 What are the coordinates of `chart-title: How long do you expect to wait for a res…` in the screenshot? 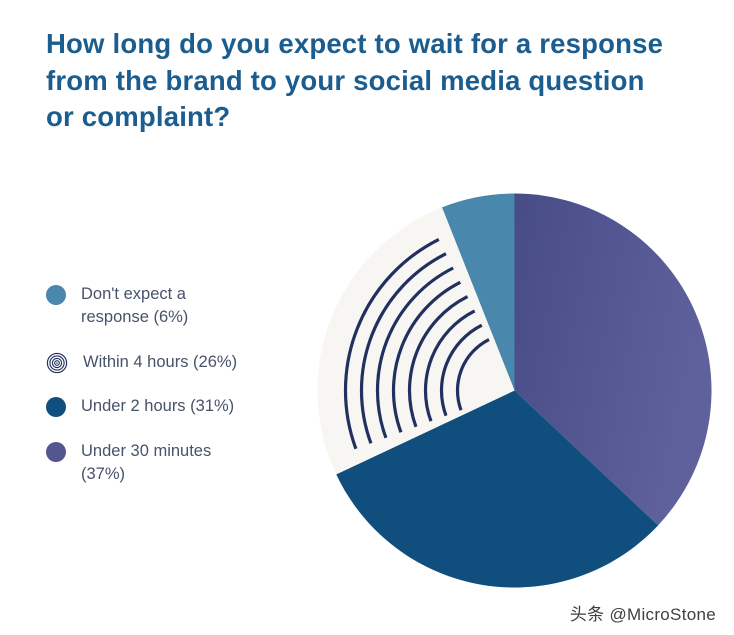 It's located at (355, 80).